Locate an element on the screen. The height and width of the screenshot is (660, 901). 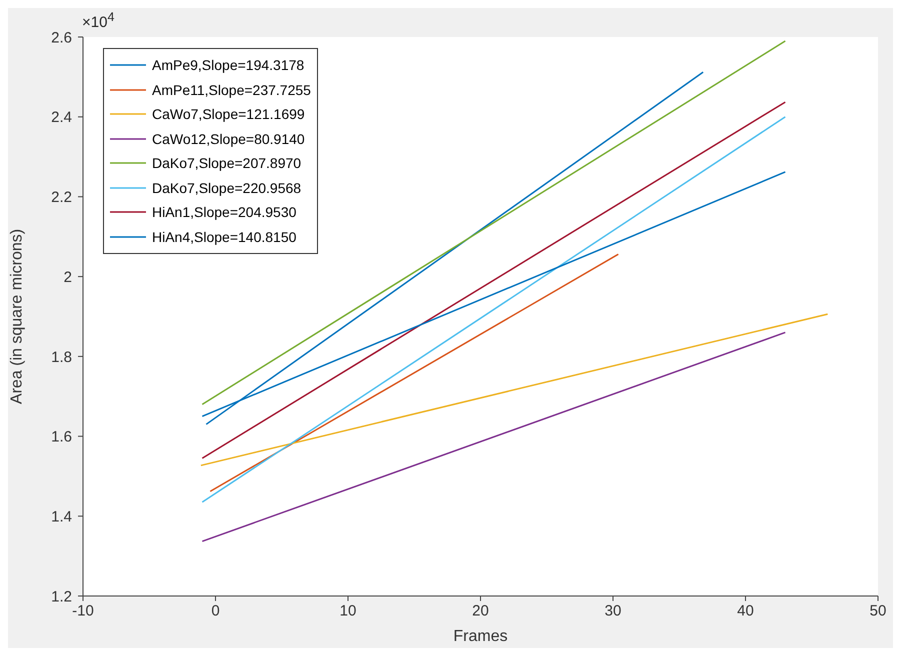
y-tick-label: 1.8 is located at coordinates (61, 357).